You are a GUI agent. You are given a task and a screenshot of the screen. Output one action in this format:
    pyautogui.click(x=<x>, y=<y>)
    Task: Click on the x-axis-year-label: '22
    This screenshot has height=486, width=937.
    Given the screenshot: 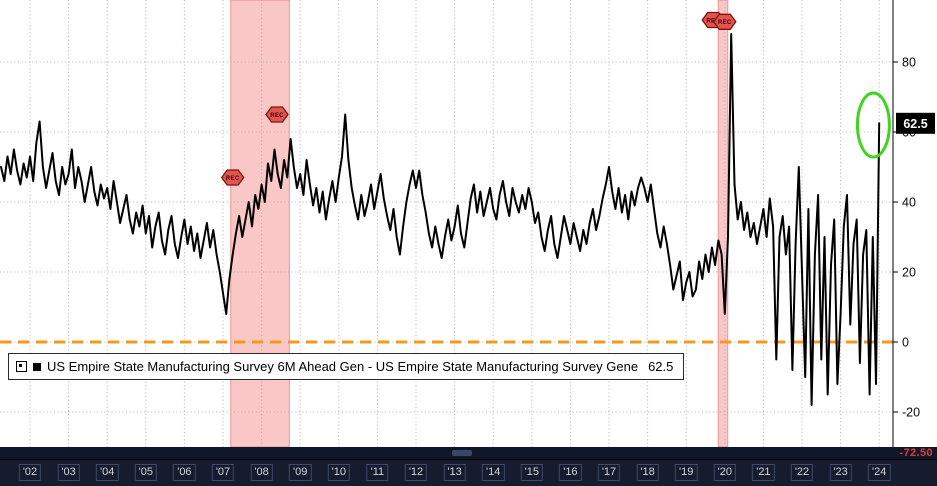 What is the action you would take?
    pyautogui.click(x=802, y=472)
    